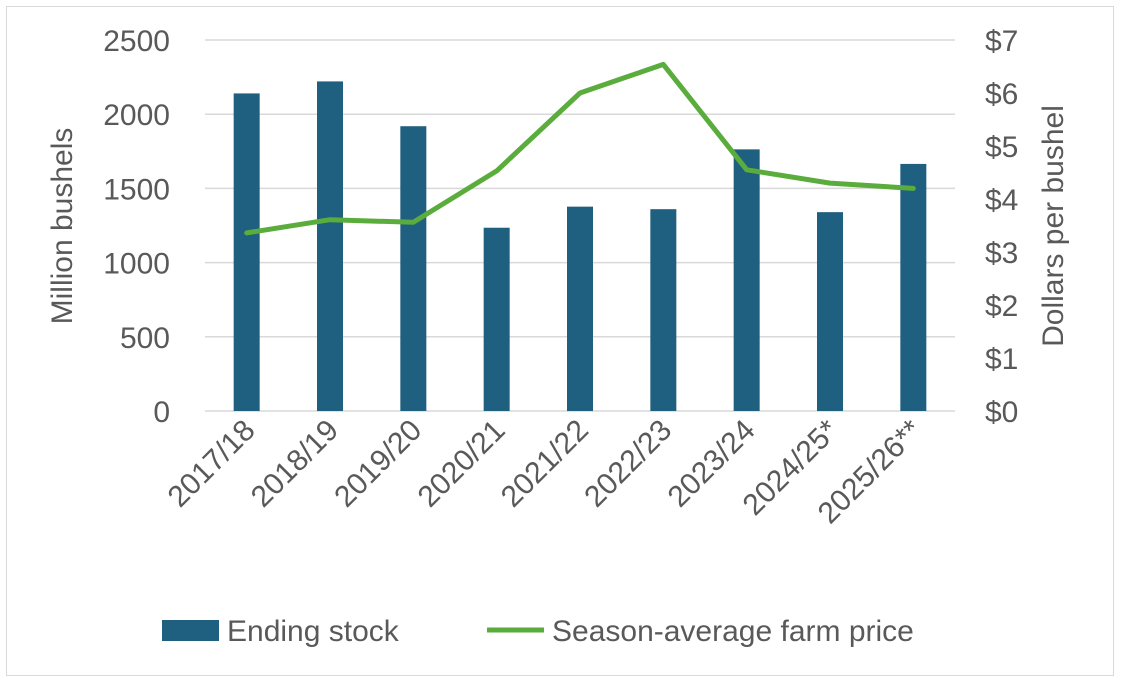  Describe the element at coordinates (1001, 227) in the screenshot. I see `right-axis-ticks: $0 $1 $2 $3 $4 $5 $6 $7` at that location.